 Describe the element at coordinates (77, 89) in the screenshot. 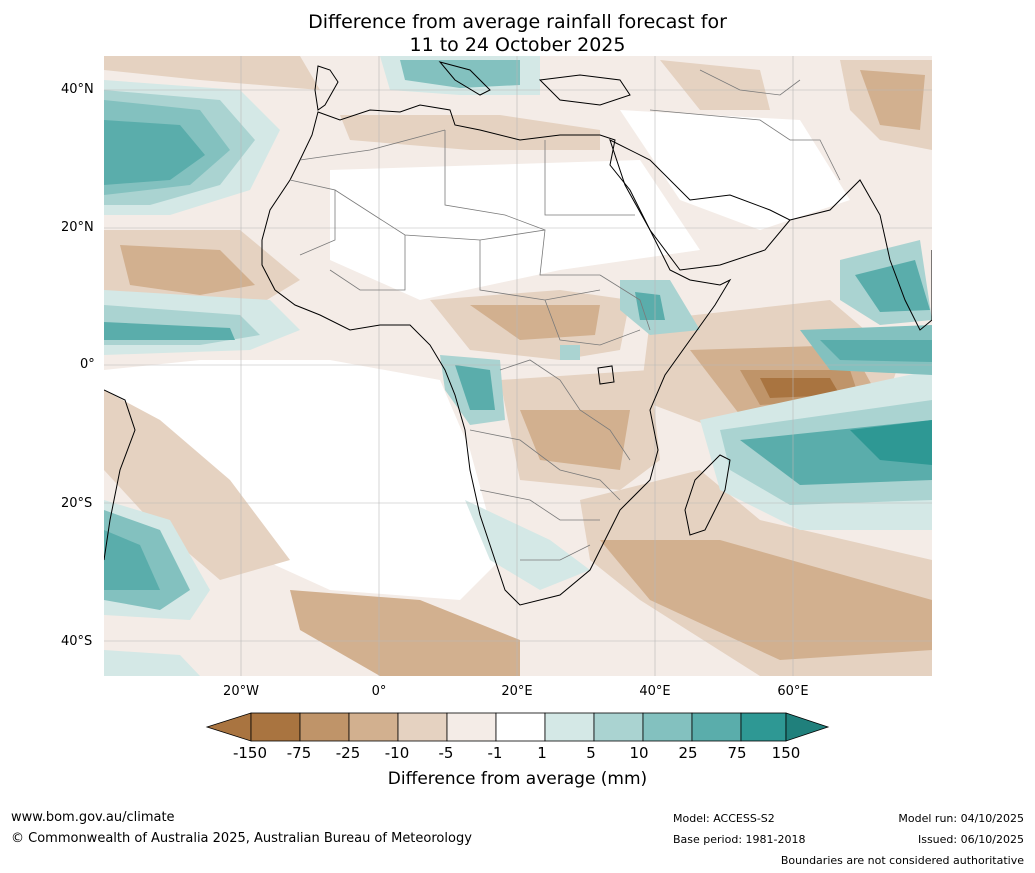

I see `lat-label-40n: 40°N` at that location.